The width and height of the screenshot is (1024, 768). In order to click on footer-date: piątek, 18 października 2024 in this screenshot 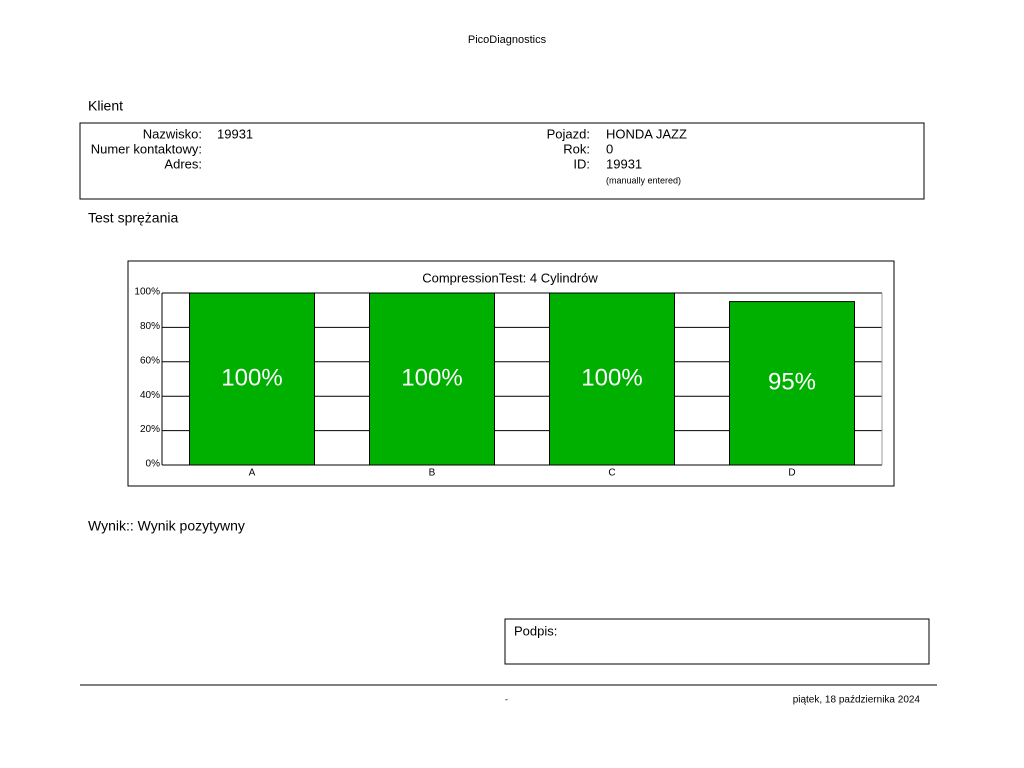, I will do `click(857, 700)`.